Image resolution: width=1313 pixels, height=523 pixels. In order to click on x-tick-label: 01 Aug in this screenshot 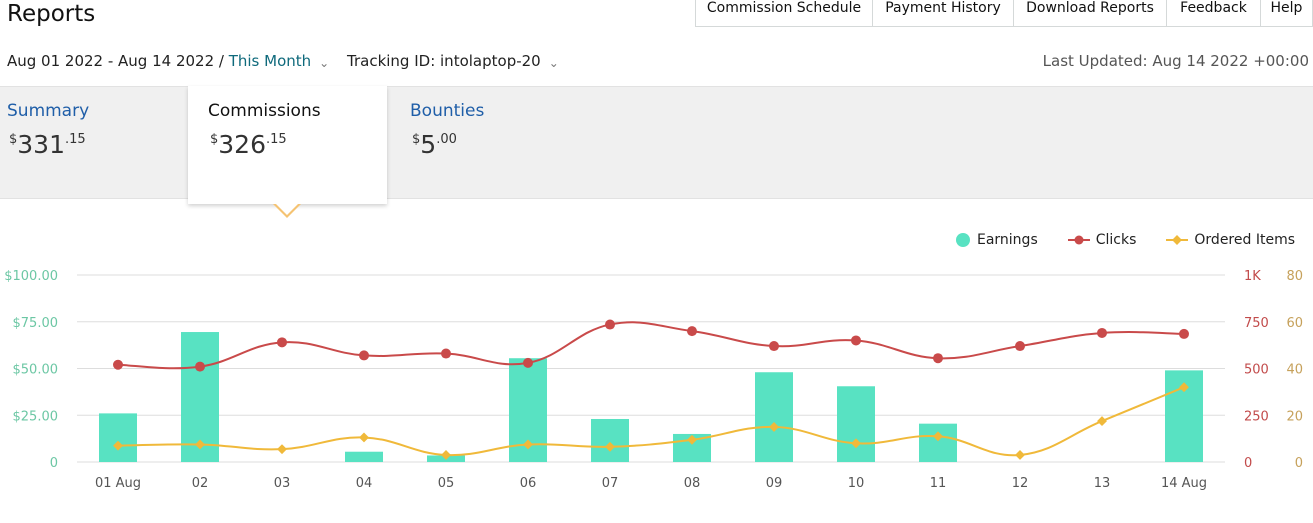, I will do `click(118, 483)`.